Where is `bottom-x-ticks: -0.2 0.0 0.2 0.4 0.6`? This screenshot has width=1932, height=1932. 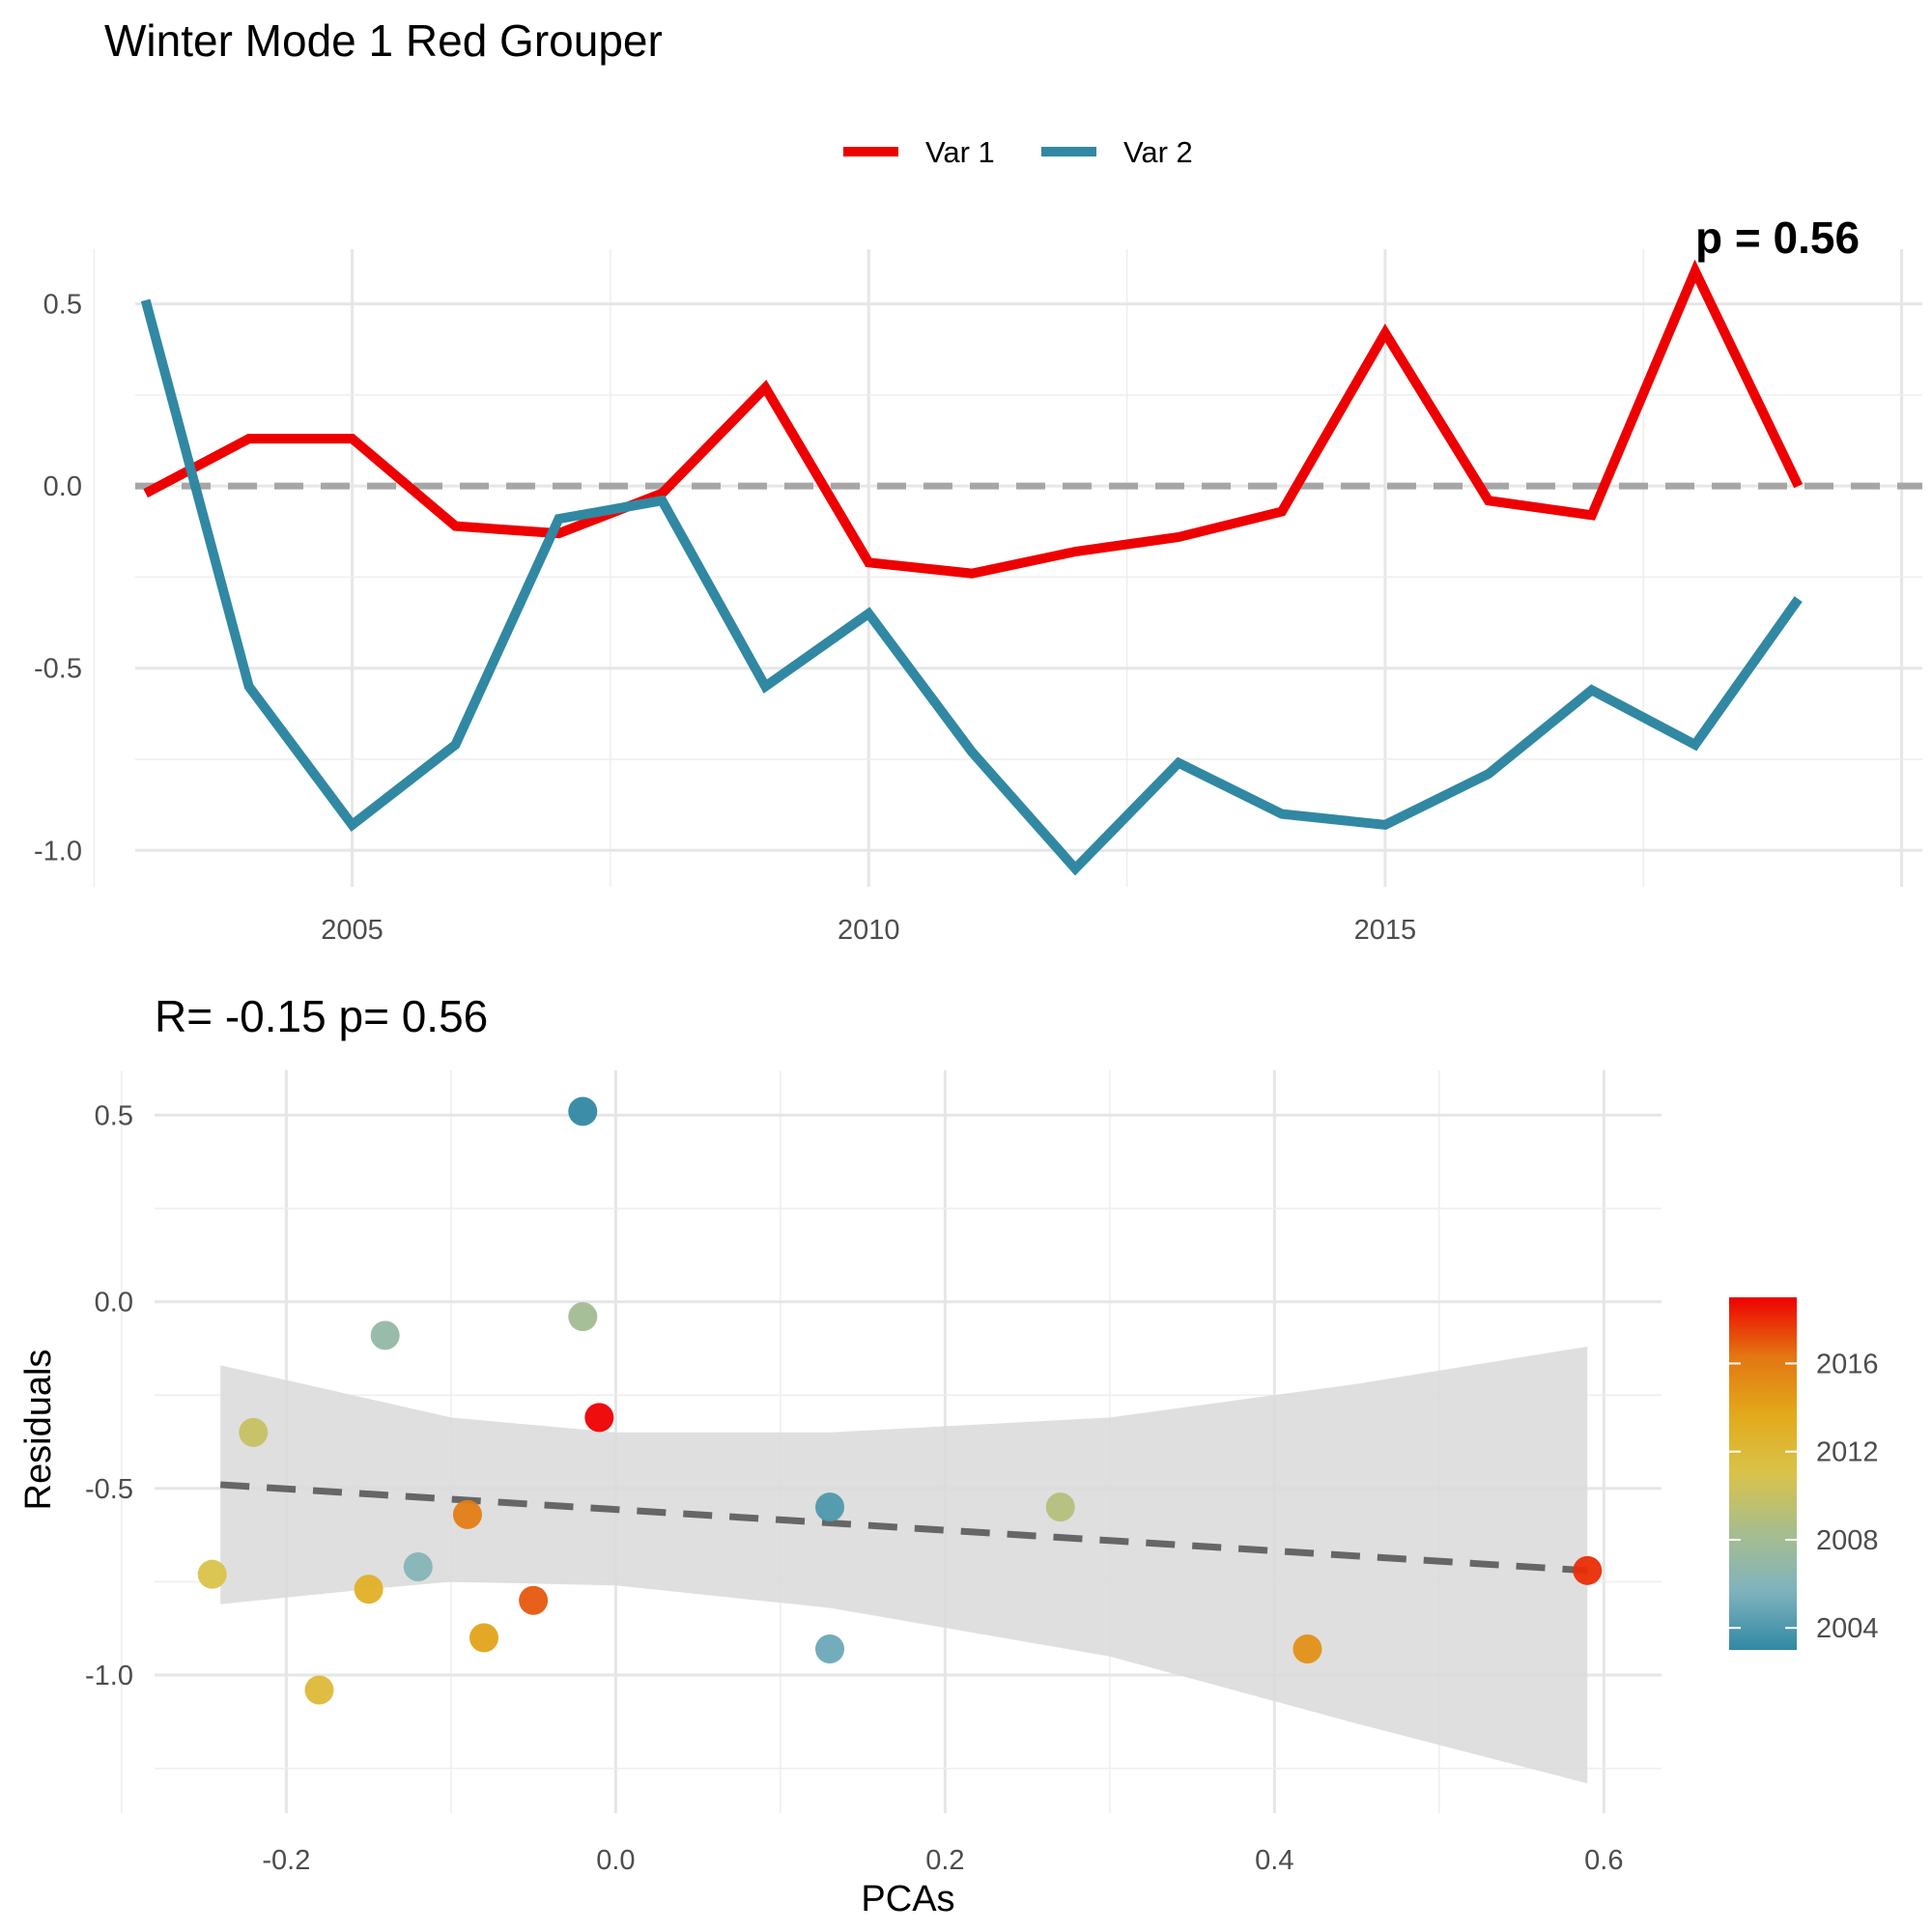 bottom-x-ticks: -0.2 0.0 0.2 0.4 0.6 is located at coordinates (942, 1860).